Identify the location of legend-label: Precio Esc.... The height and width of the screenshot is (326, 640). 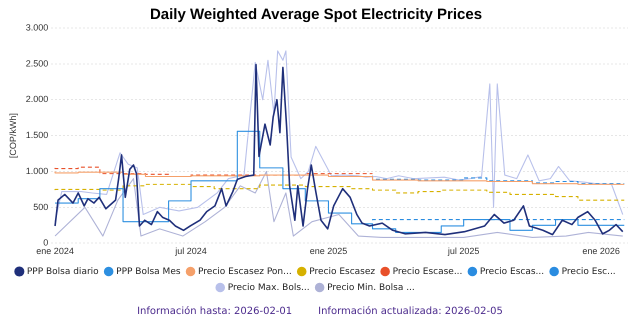
(589, 271).